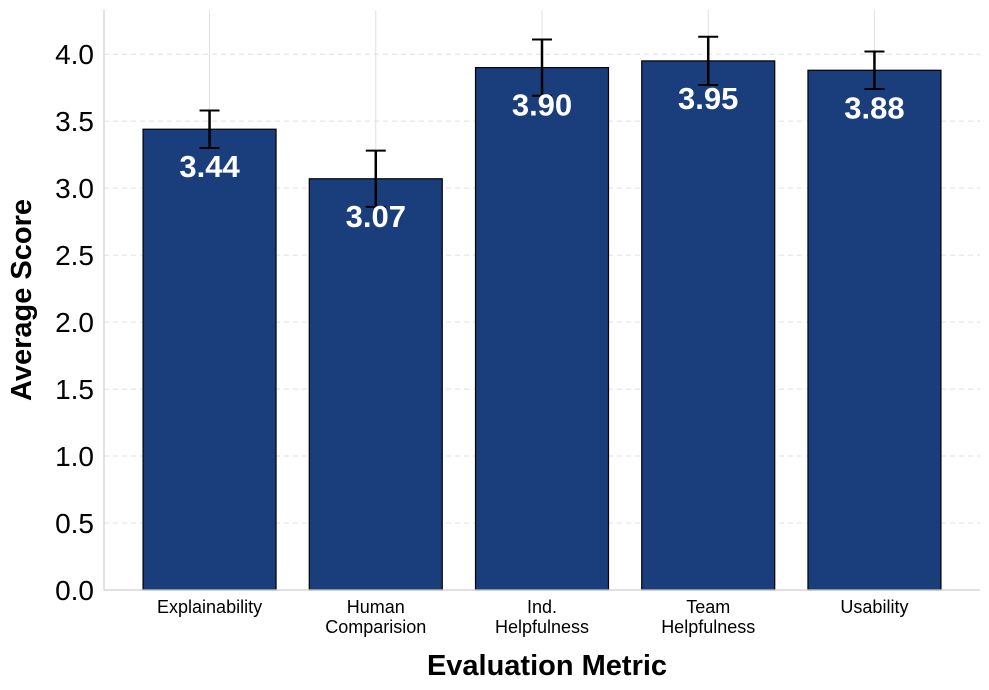 Image resolution: width=989 pixels, height=690 pixels. I want to click on x-tick-label-line: Ind., so click(542, 607).